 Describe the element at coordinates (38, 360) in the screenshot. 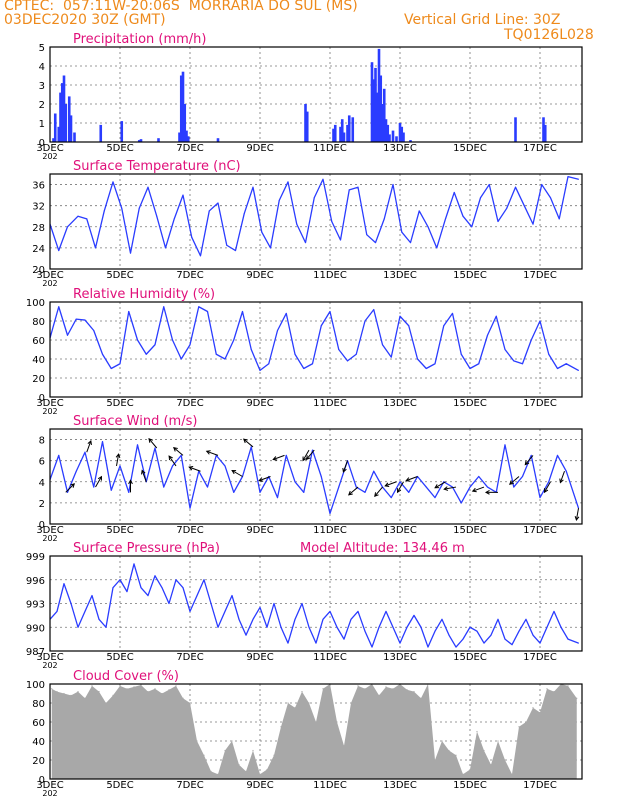

I see `y-tick-label: 40` at that location.